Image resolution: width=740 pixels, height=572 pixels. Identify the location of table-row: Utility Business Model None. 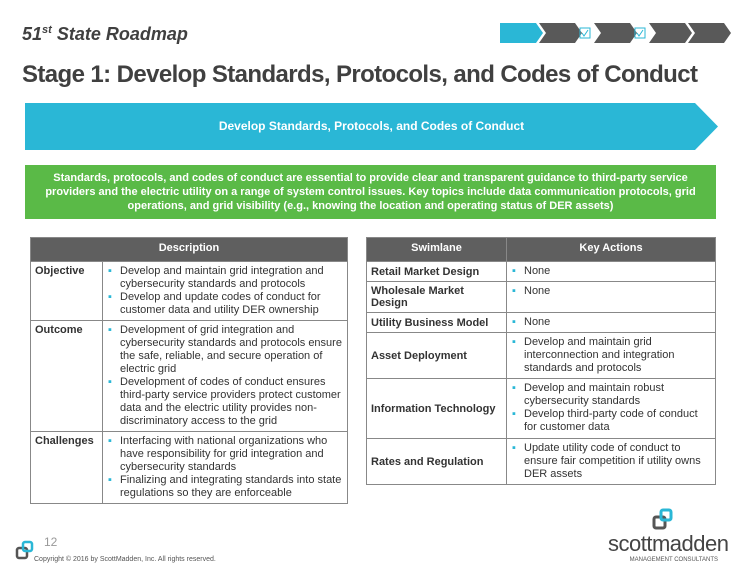
(541, 322).